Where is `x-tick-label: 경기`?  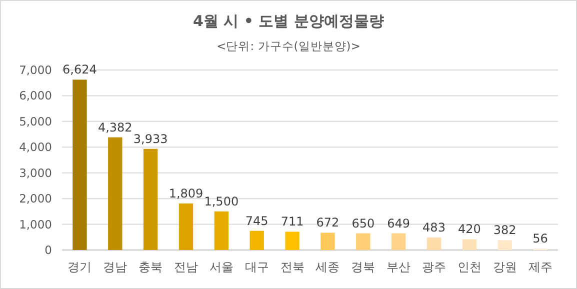 x-tick-label: 경기 is located at coordinates (80, 267).